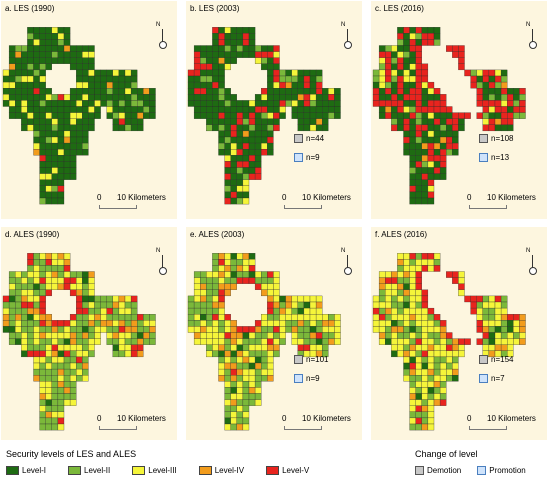  I want to click on legend-item: Level-II, so click(89, 470).